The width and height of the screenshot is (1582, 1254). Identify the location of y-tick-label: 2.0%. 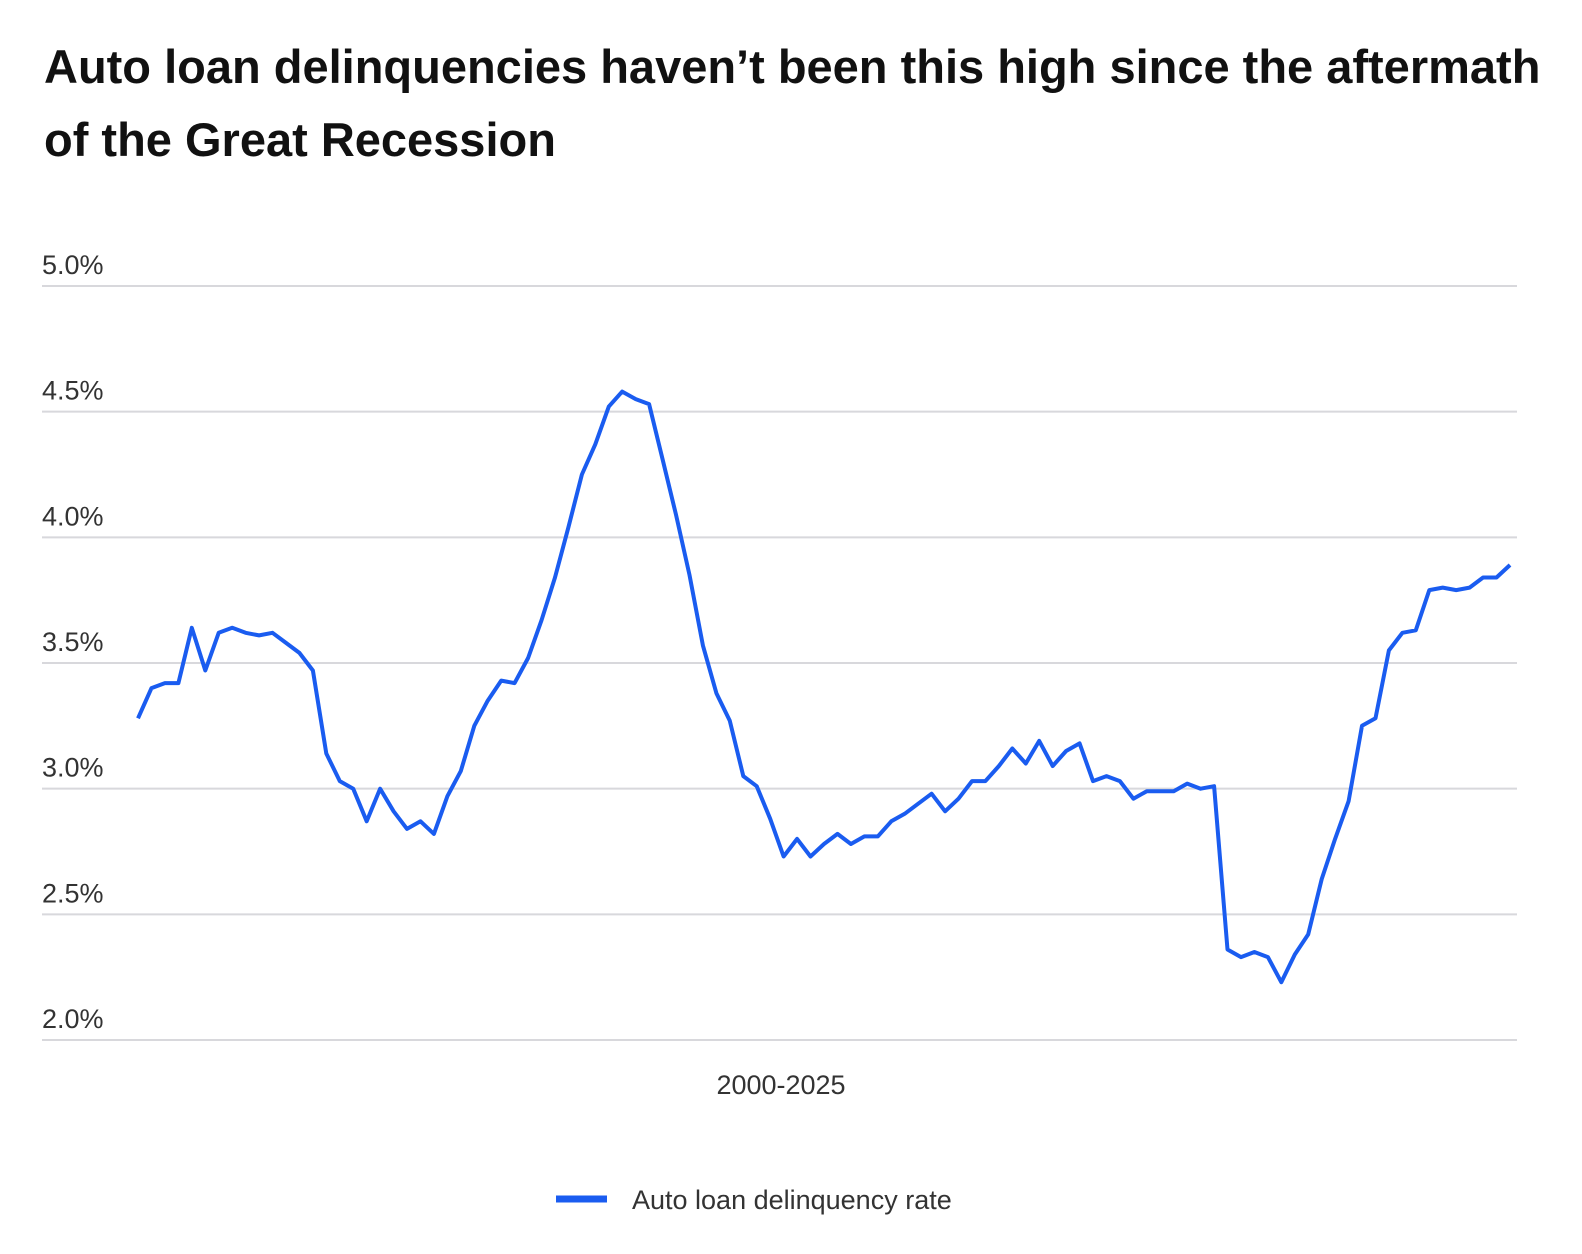
(73, 1019).